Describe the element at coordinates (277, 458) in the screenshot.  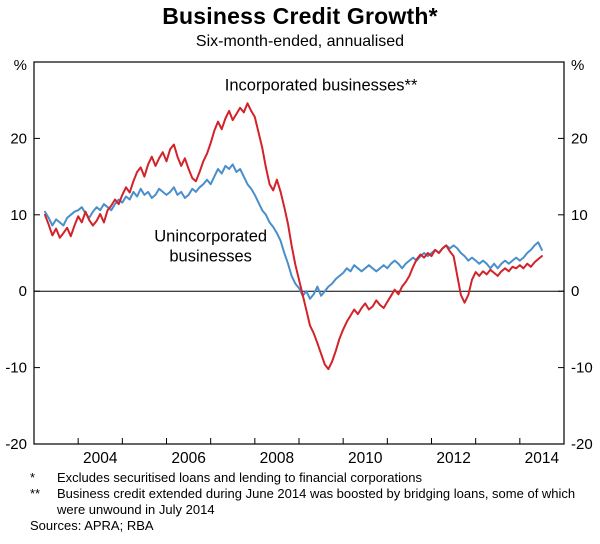
I see `x-axis-label: 2008` at that location.